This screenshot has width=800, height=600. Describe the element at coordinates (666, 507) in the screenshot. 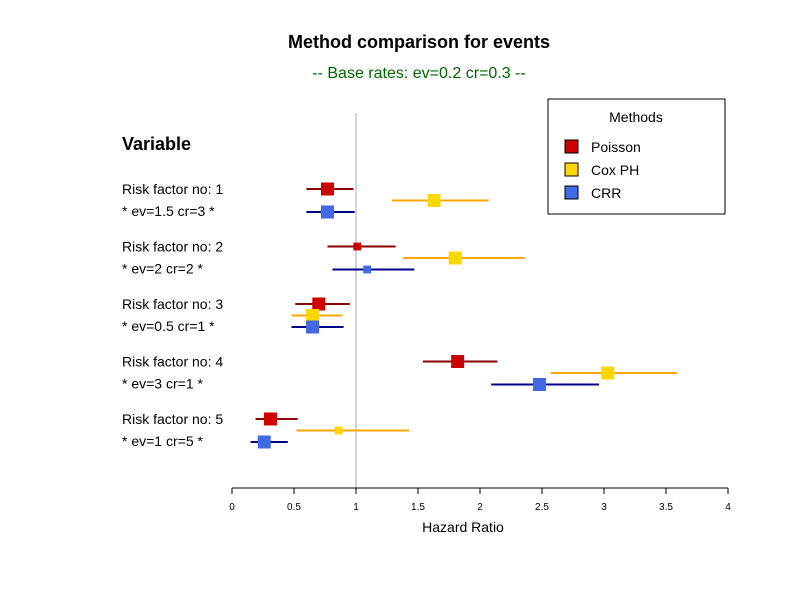

I see `x-tick-label: 3.5` at that location.